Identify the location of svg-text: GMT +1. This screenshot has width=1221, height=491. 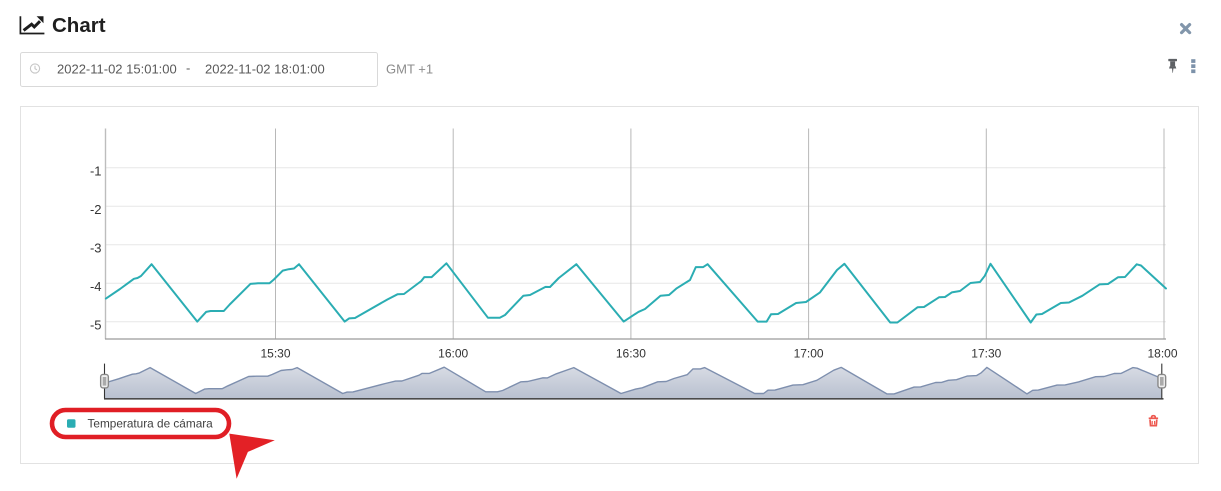
(409, 69).